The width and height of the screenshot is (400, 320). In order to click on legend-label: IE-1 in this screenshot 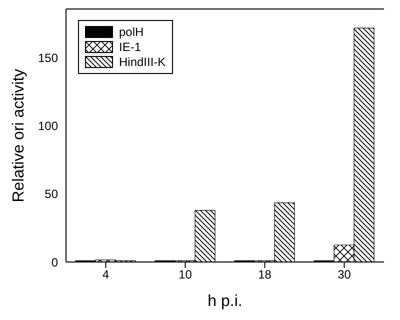, I will do `click(130, 47)`.